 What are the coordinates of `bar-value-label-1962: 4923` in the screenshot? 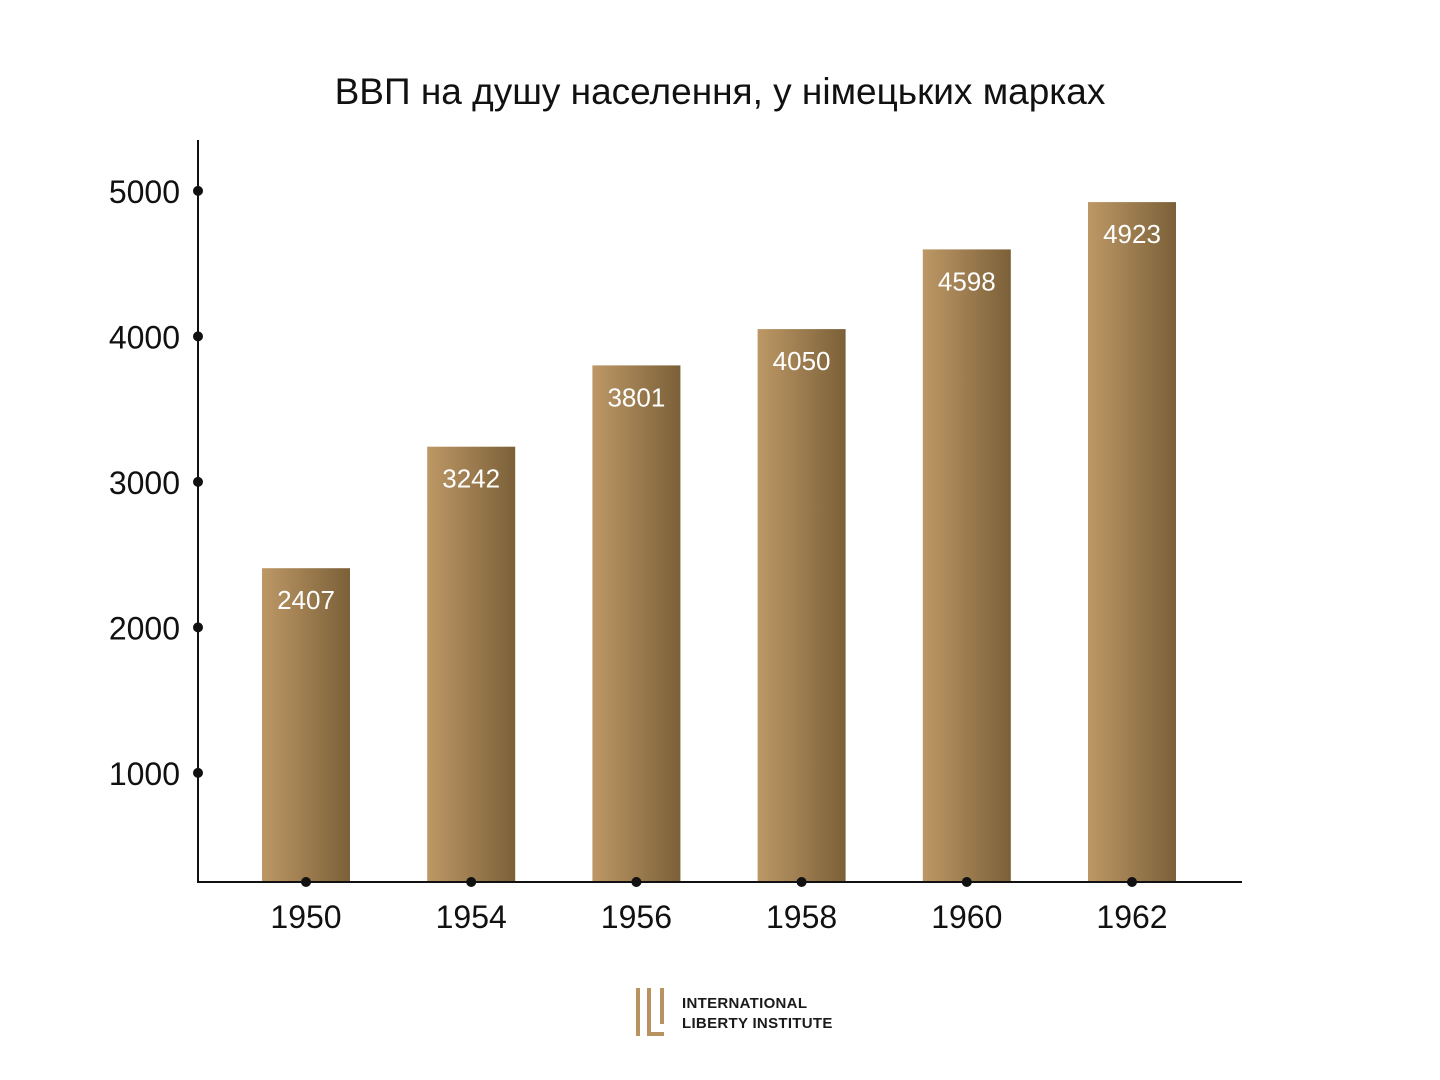 It's located at (1132, 234).